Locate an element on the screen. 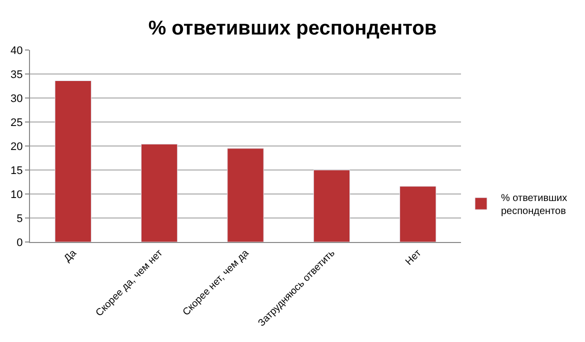 The height and width of the screenshot is (342, 585). y-tick-label: 0 is located at coordinates (19, 242).